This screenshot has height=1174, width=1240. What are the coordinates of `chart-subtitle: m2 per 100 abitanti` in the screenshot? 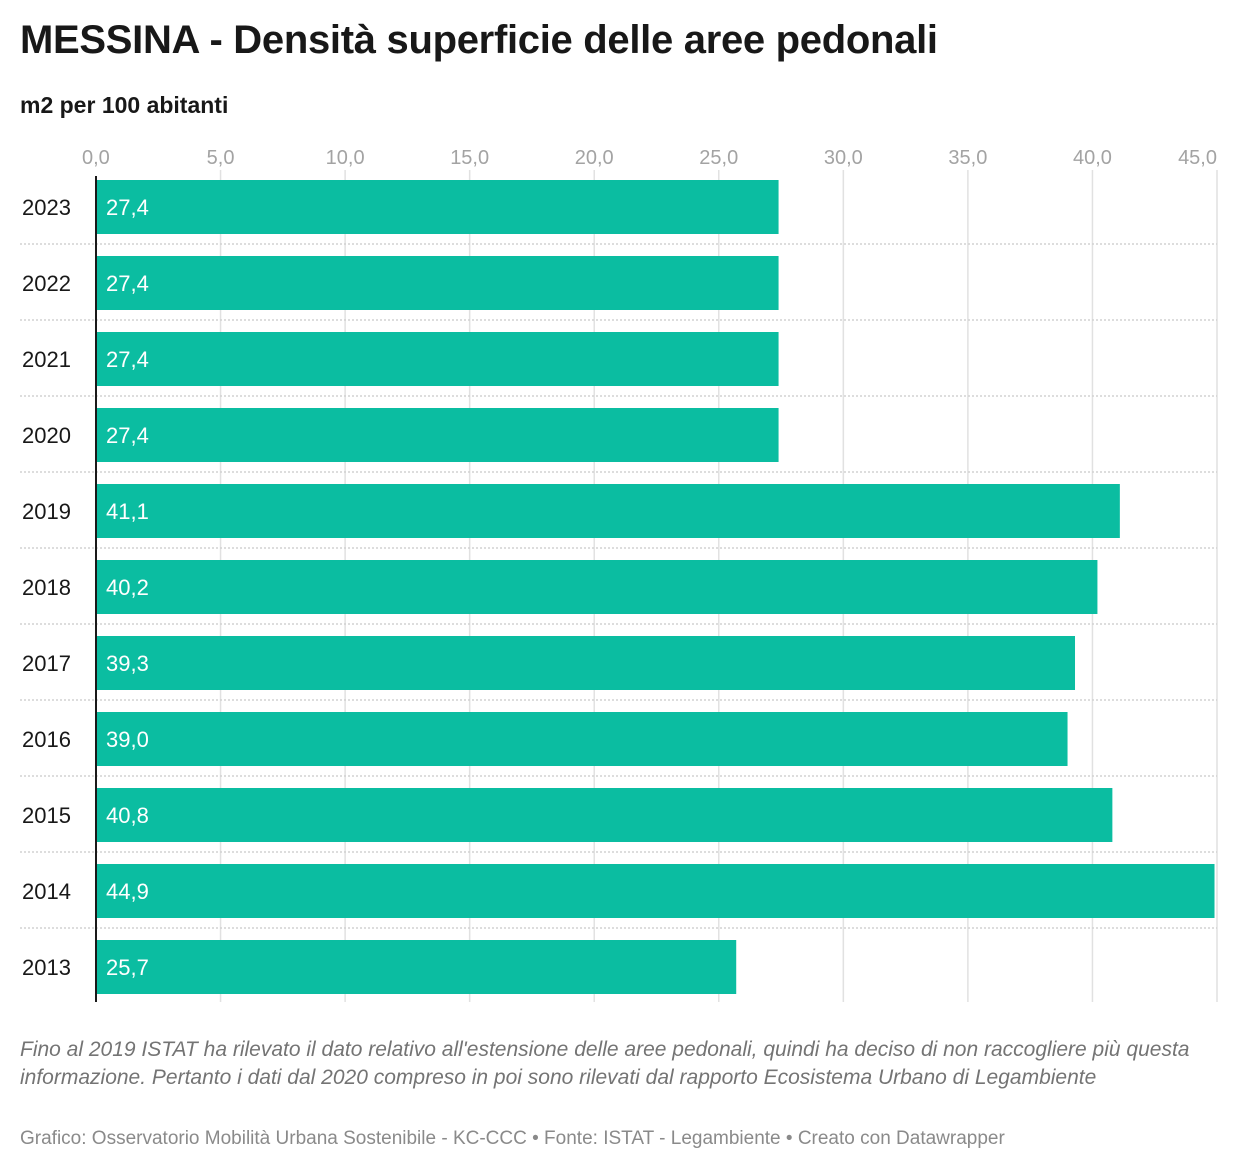 It's located at (124, 105).